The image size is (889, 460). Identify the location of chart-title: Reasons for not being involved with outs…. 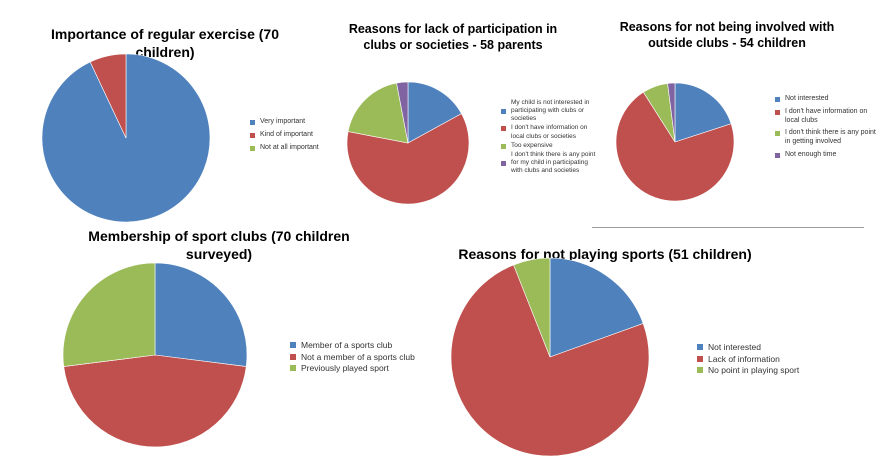
(727, 35).